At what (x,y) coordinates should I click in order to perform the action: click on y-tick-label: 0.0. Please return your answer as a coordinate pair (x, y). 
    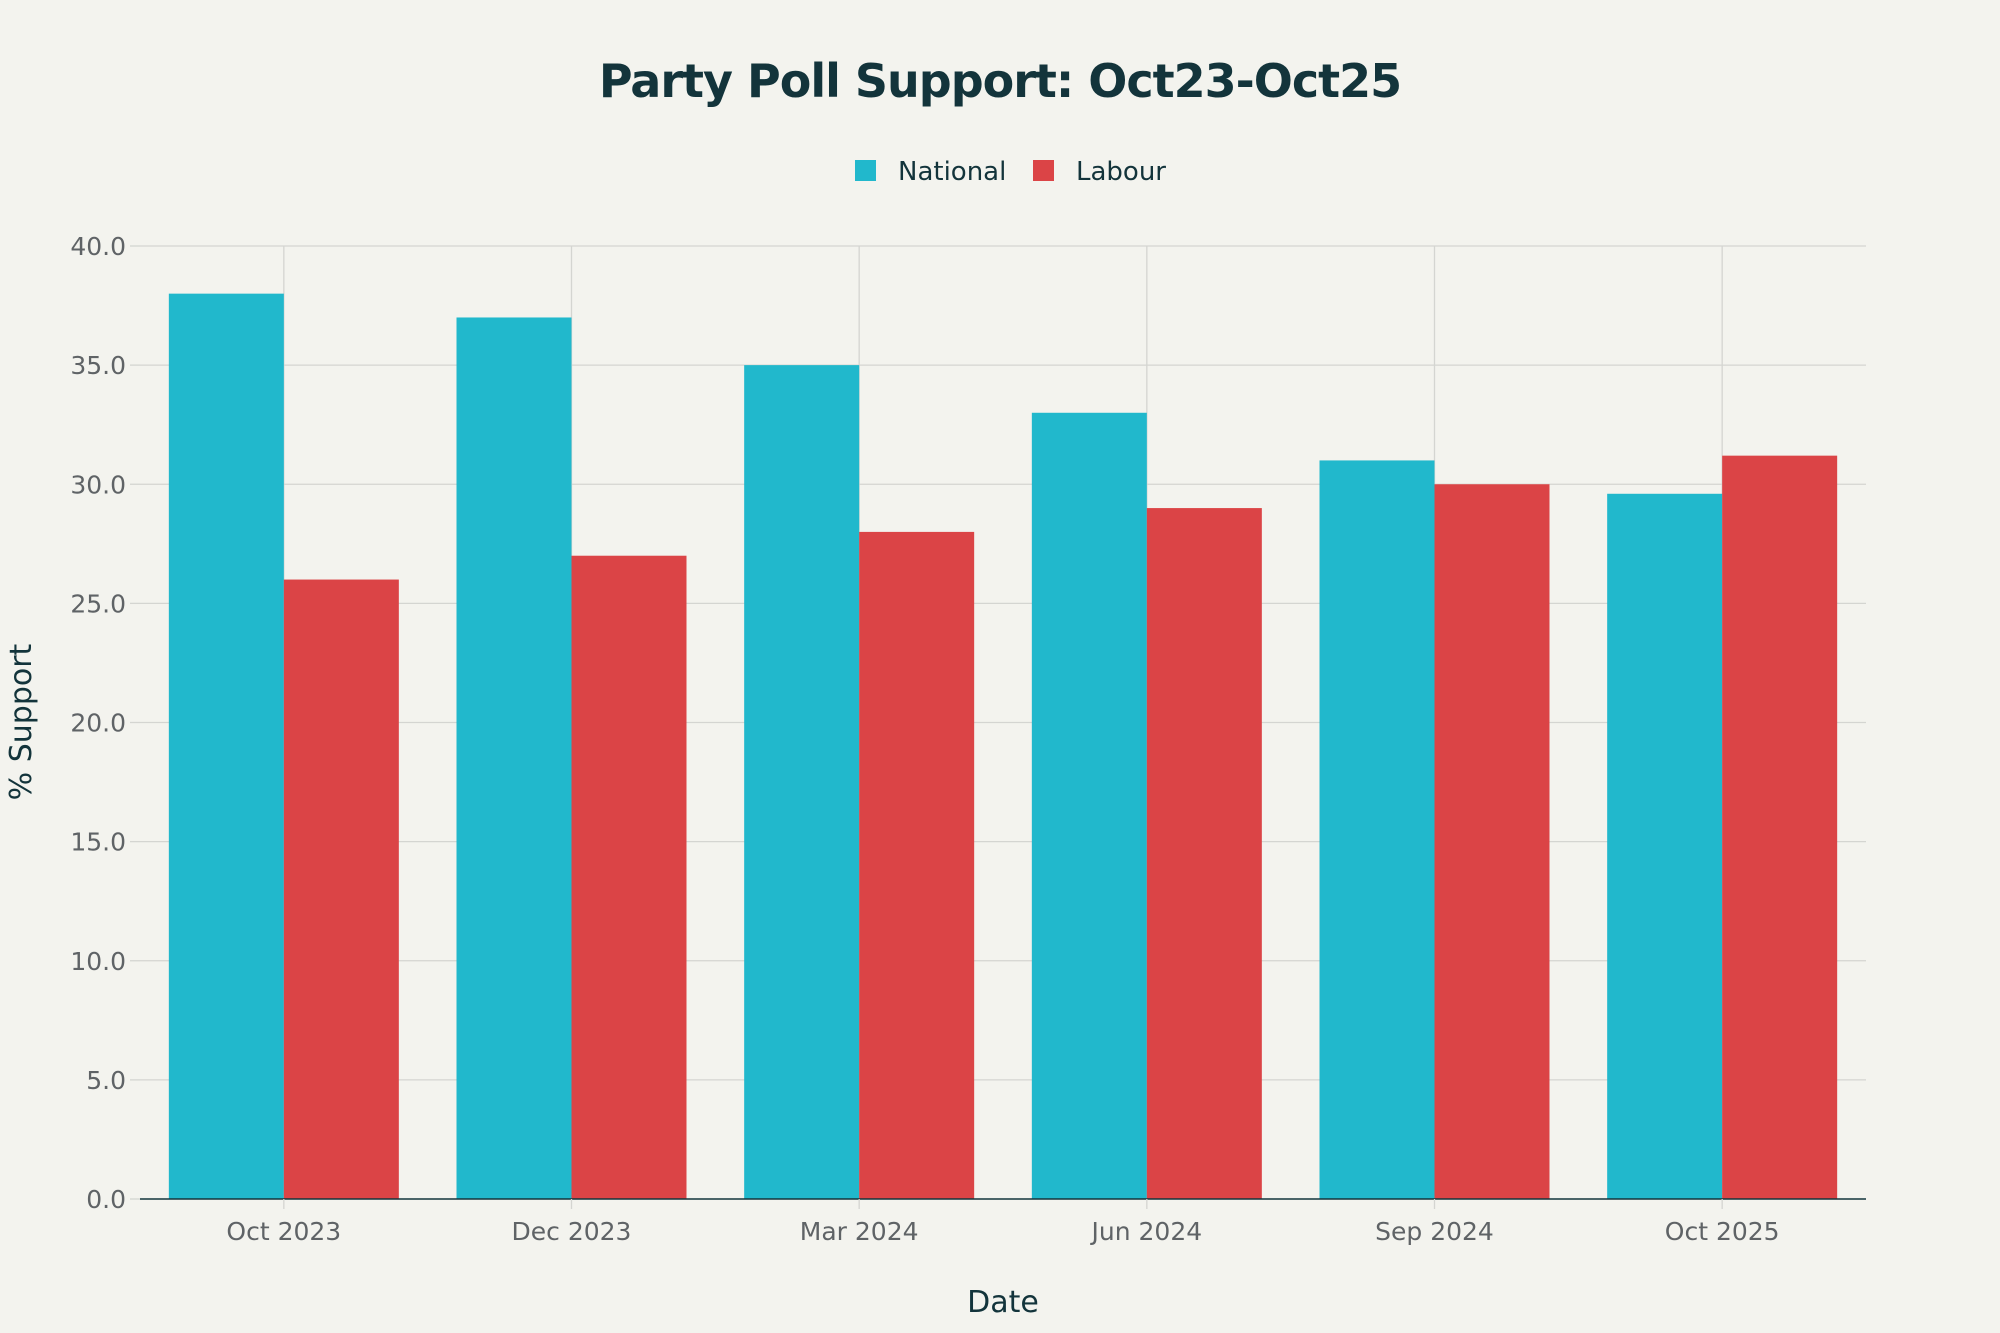
    Looking at the image, I should click on (106, 1199).